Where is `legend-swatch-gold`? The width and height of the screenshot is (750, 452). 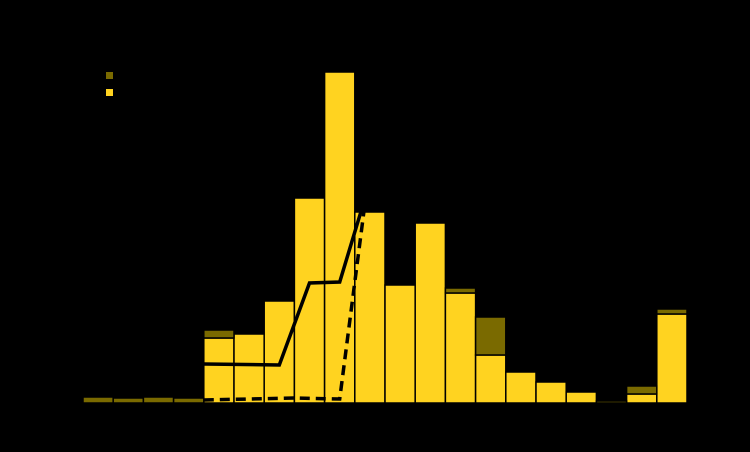
legend-swatch-gold is located at coordinates (109, 92).